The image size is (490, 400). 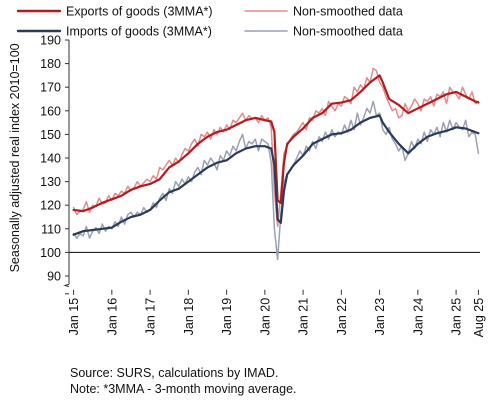 What do you see at coordinates (139, 32) in the screenshot?
I see `legend-label: Imports of goods (3MMA*)` at bounding box center [139, 32].